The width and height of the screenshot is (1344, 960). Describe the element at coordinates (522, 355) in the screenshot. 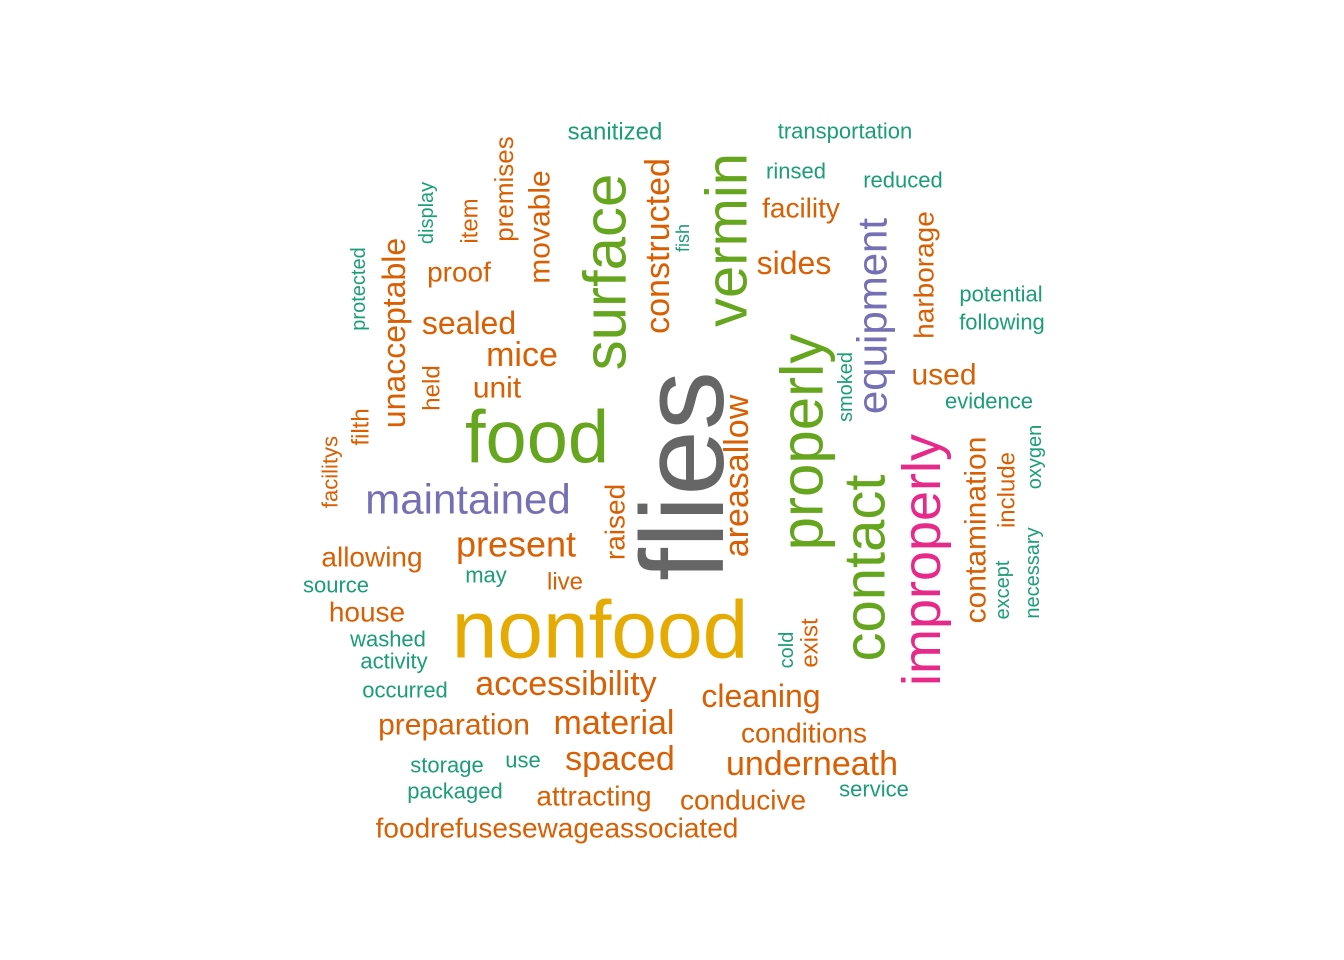

I see `word-mice: mice` at that location.